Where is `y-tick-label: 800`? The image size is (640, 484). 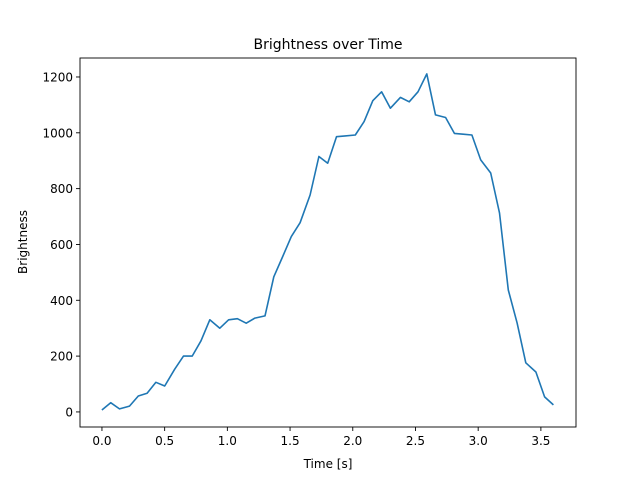 y-tick-label: 800 is located at coordinates (61, 189).